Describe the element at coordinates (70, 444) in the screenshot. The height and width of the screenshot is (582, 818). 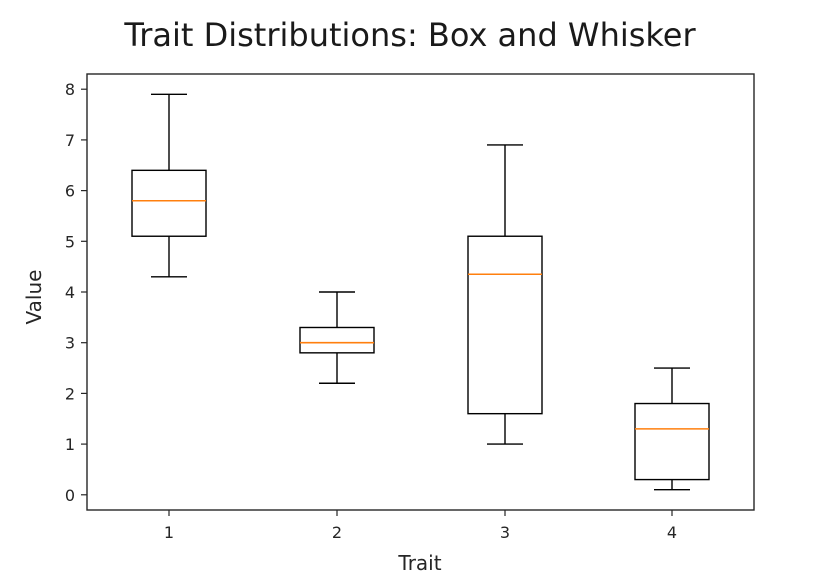
I see `y-tick-label: 1` at that location.